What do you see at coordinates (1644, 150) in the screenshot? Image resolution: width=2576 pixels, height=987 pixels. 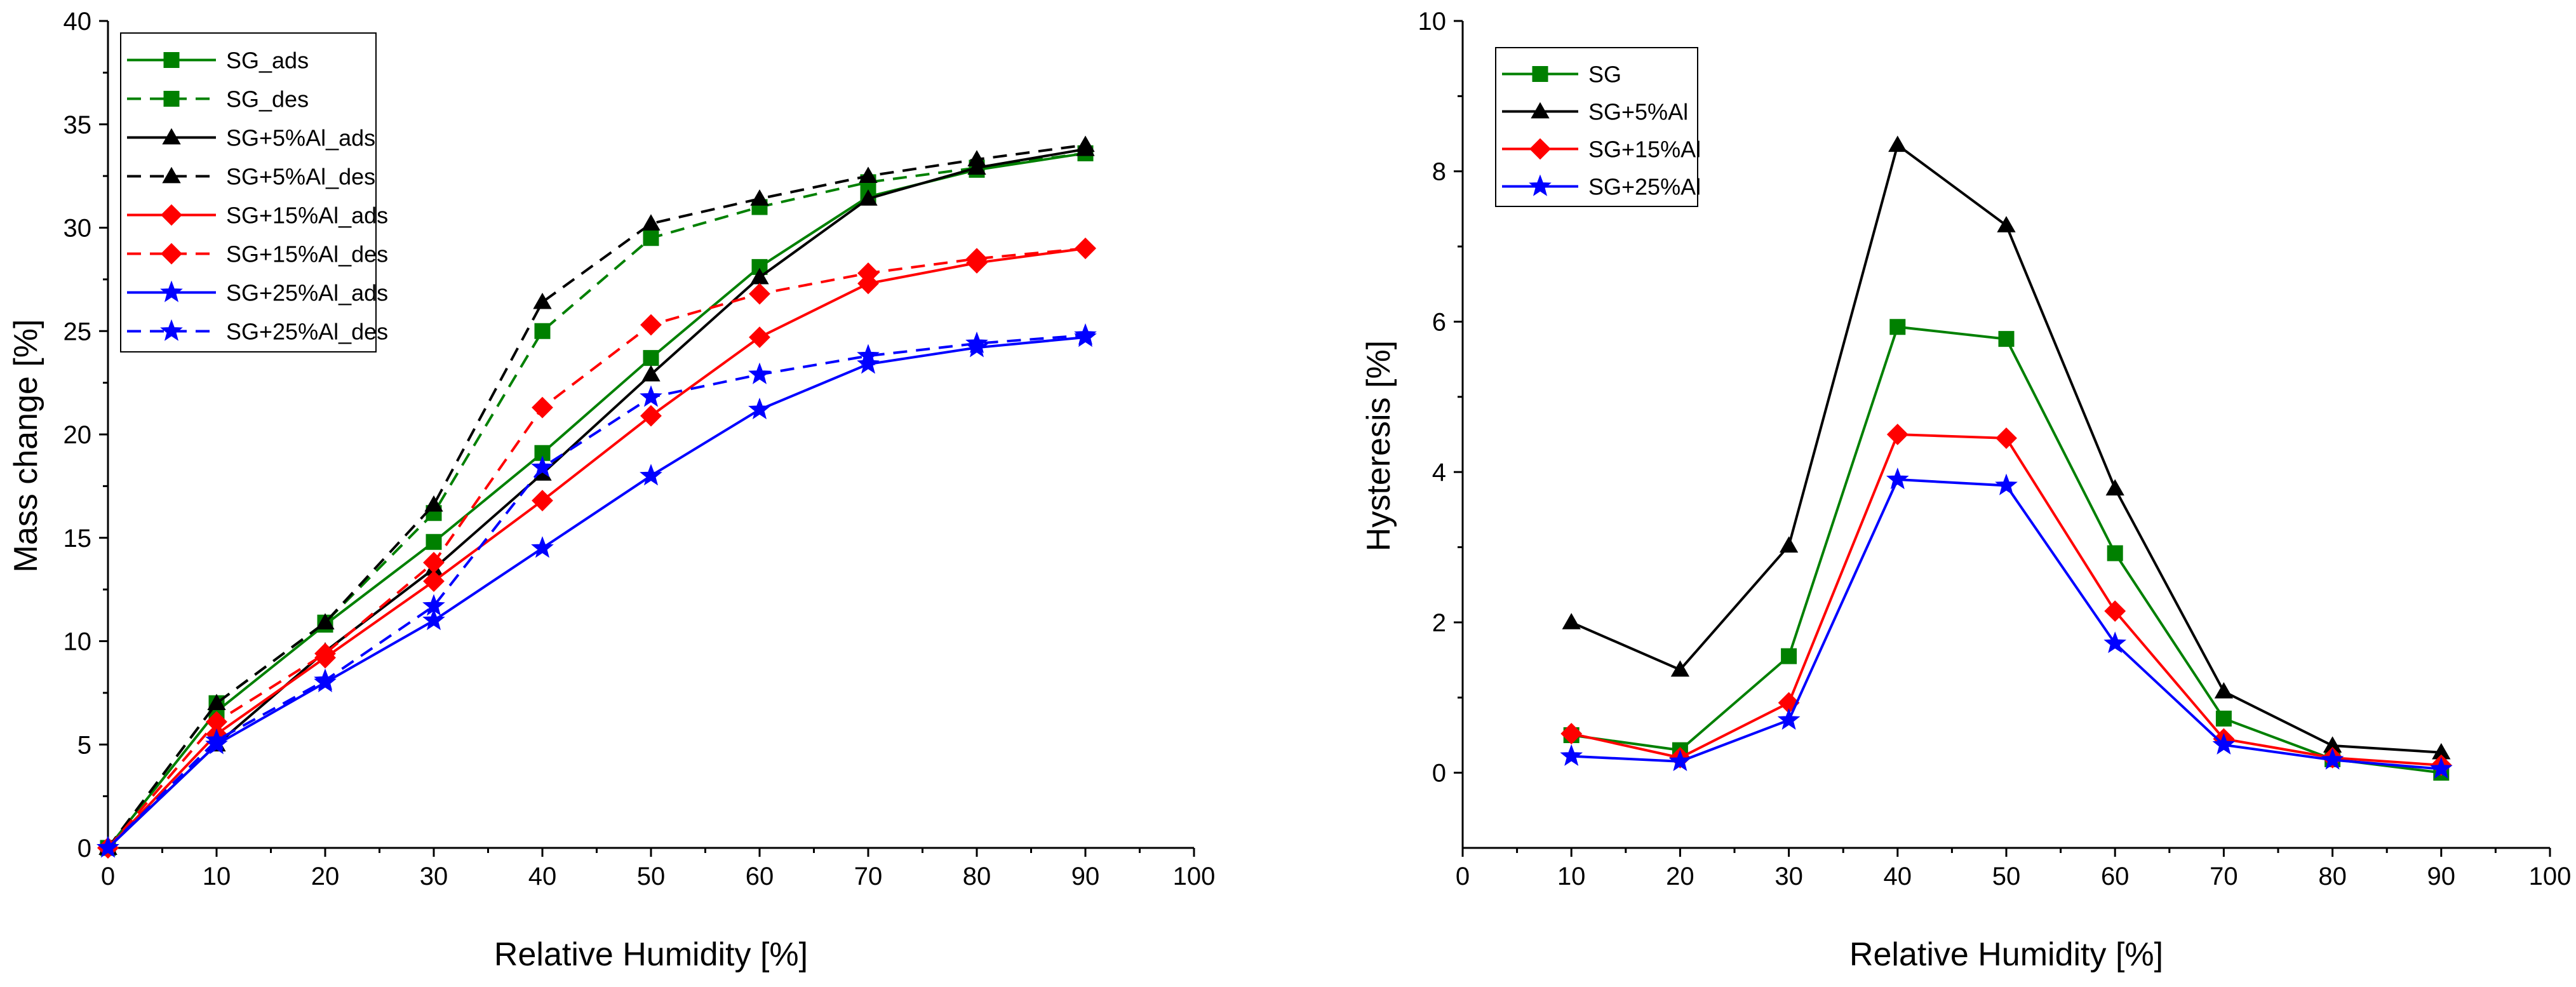 I see `legend-label: SG+15%Al` at bounding box center [1644, 150].